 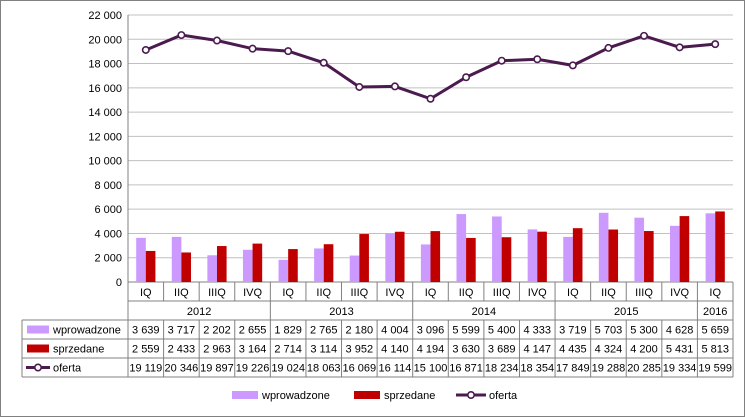 I want to click on y-tick-label: 4 000, so click(x=108, y=234).